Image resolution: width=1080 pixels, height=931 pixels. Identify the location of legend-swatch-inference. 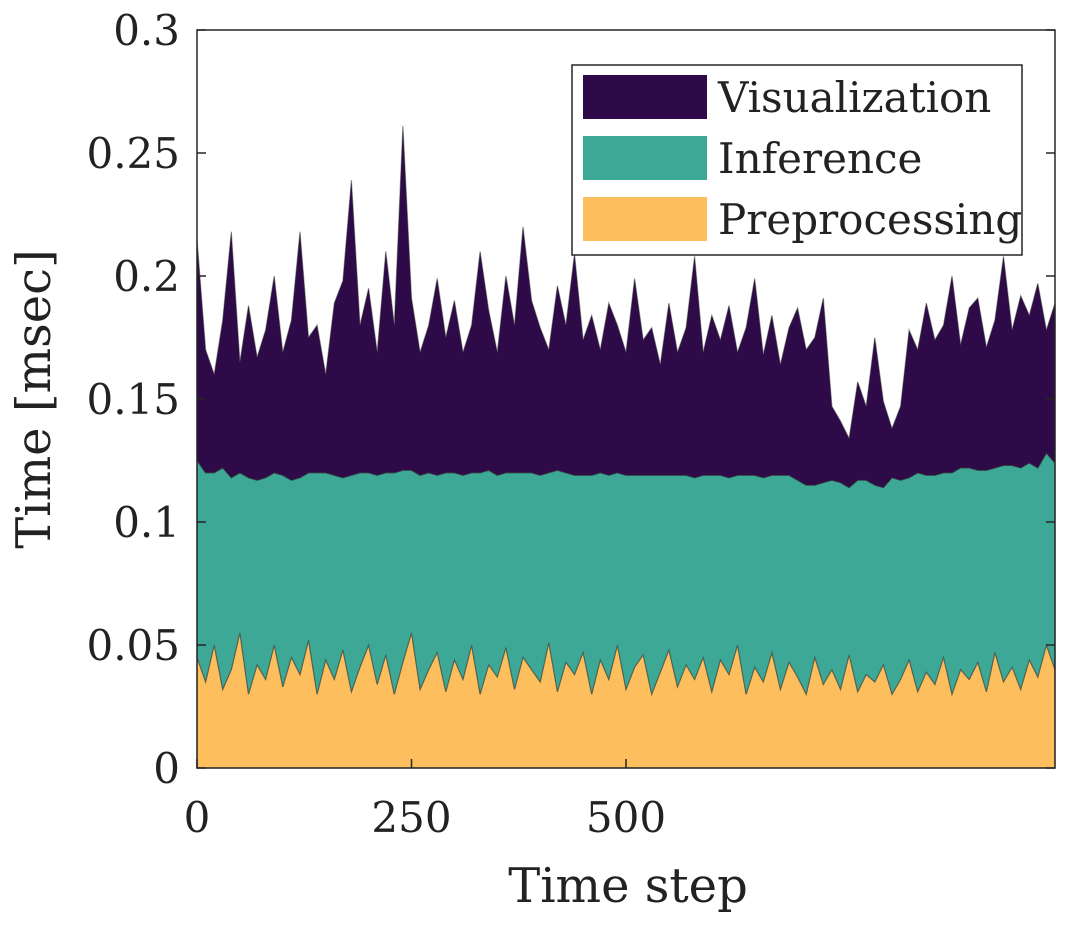
(645, 158).